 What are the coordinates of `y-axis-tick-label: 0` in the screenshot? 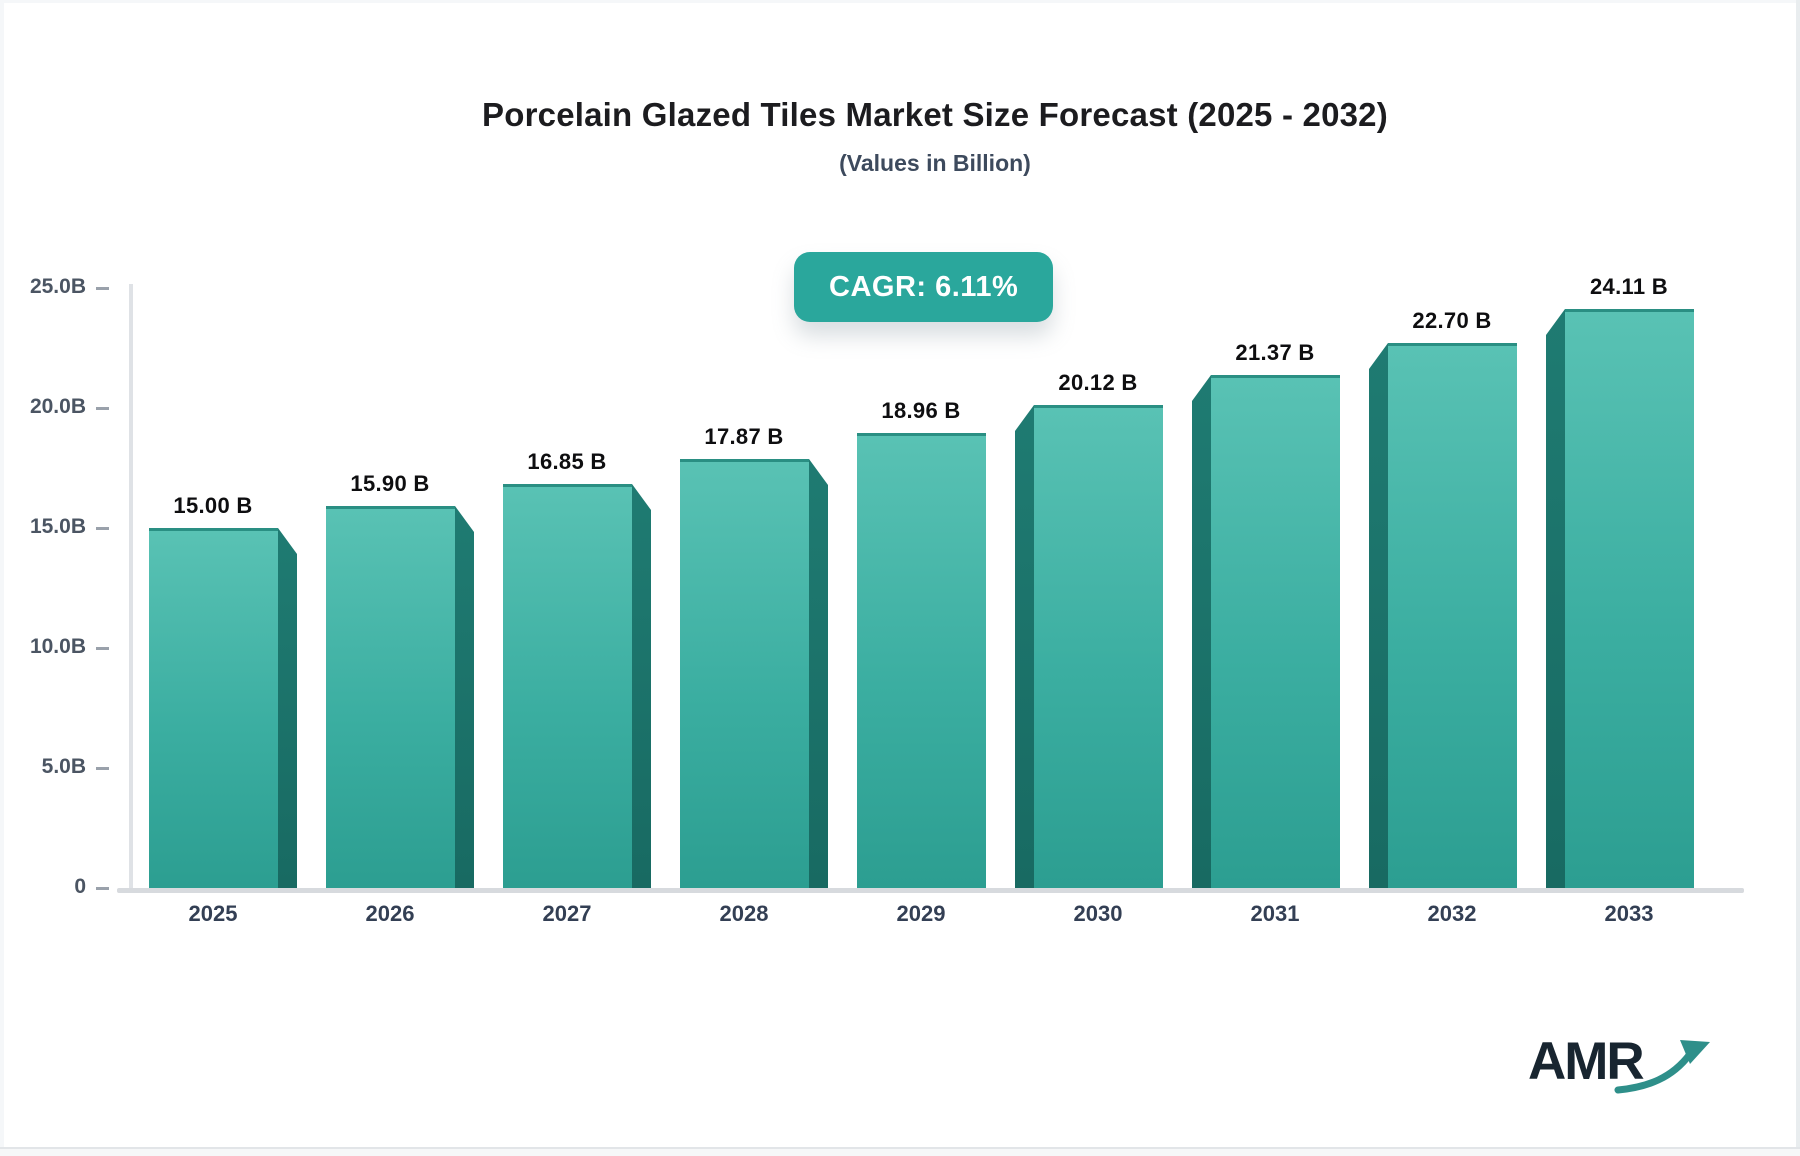 It's located at (80, 886).